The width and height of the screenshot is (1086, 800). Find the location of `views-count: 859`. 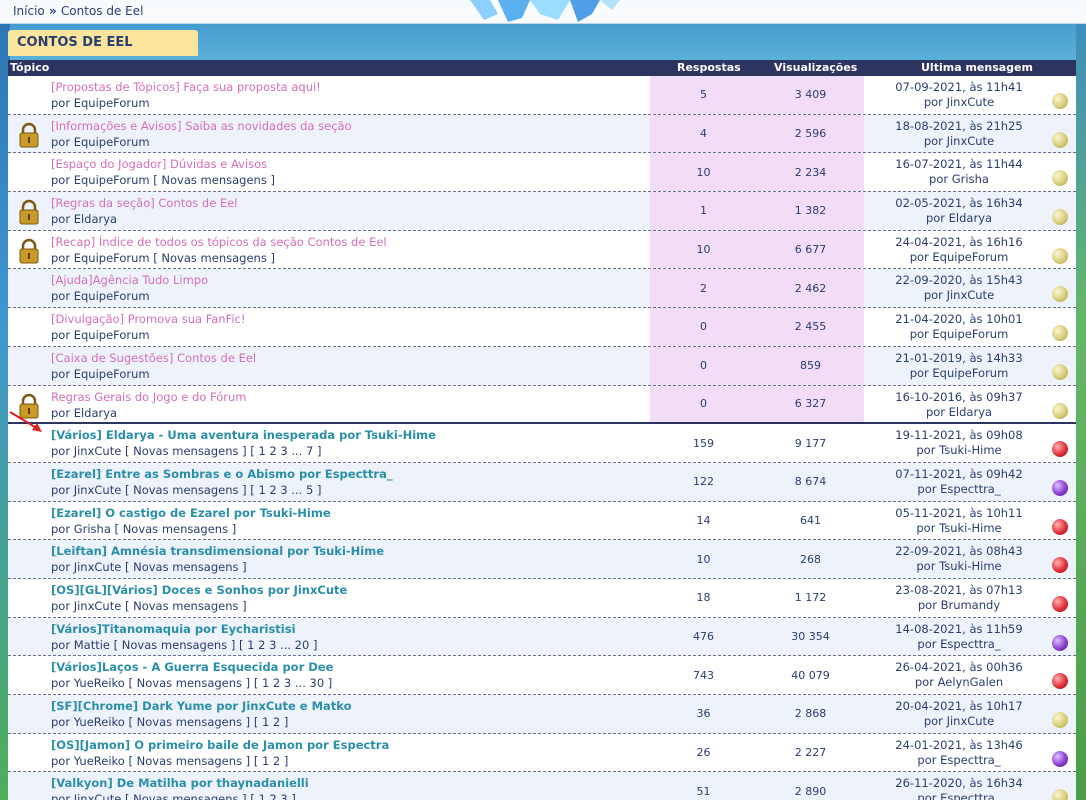

views-count: 859 is located at coordinates (810, 365).